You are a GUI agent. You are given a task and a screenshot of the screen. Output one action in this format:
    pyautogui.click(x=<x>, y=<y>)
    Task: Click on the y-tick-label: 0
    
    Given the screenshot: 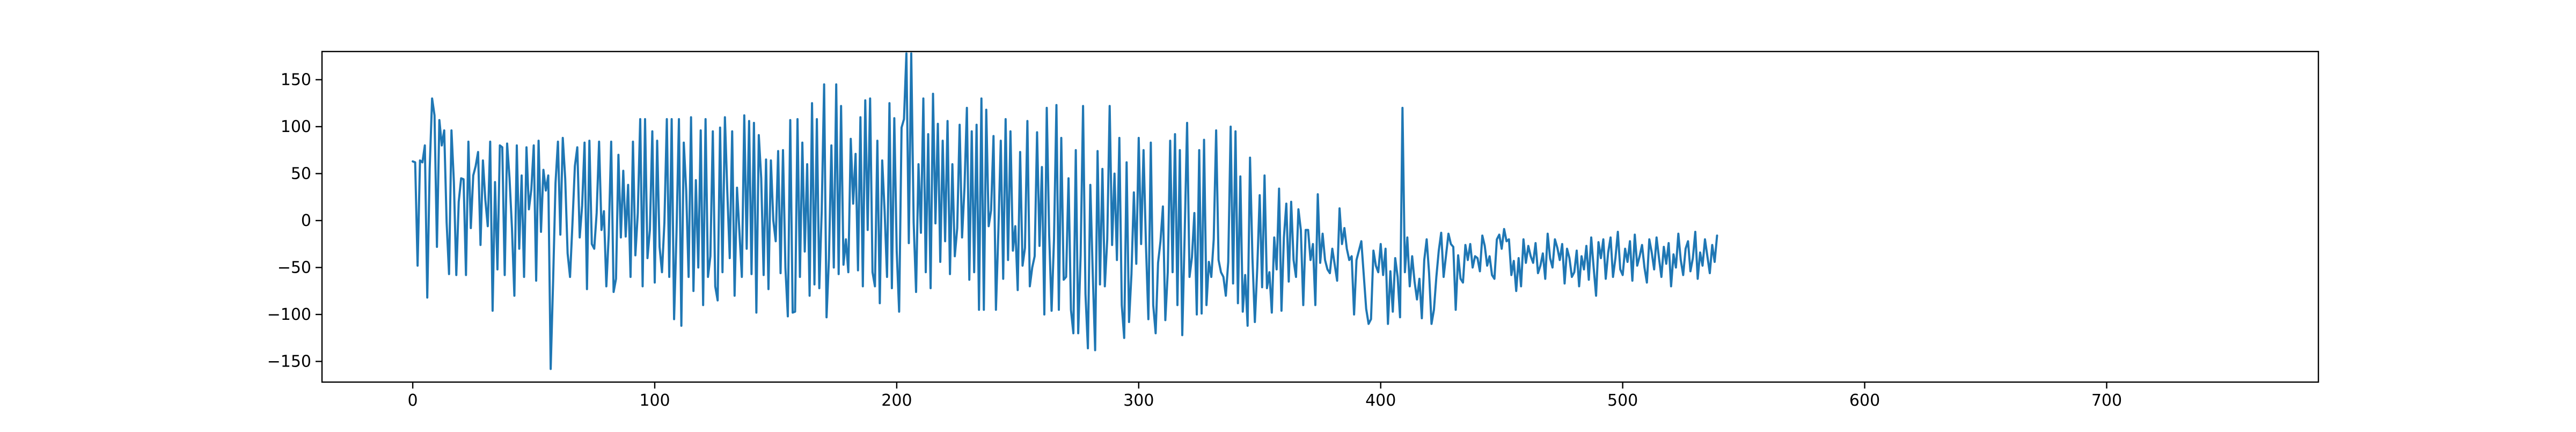 What is the action you would take?
    pyautogui.click(x=306, y=220)
    